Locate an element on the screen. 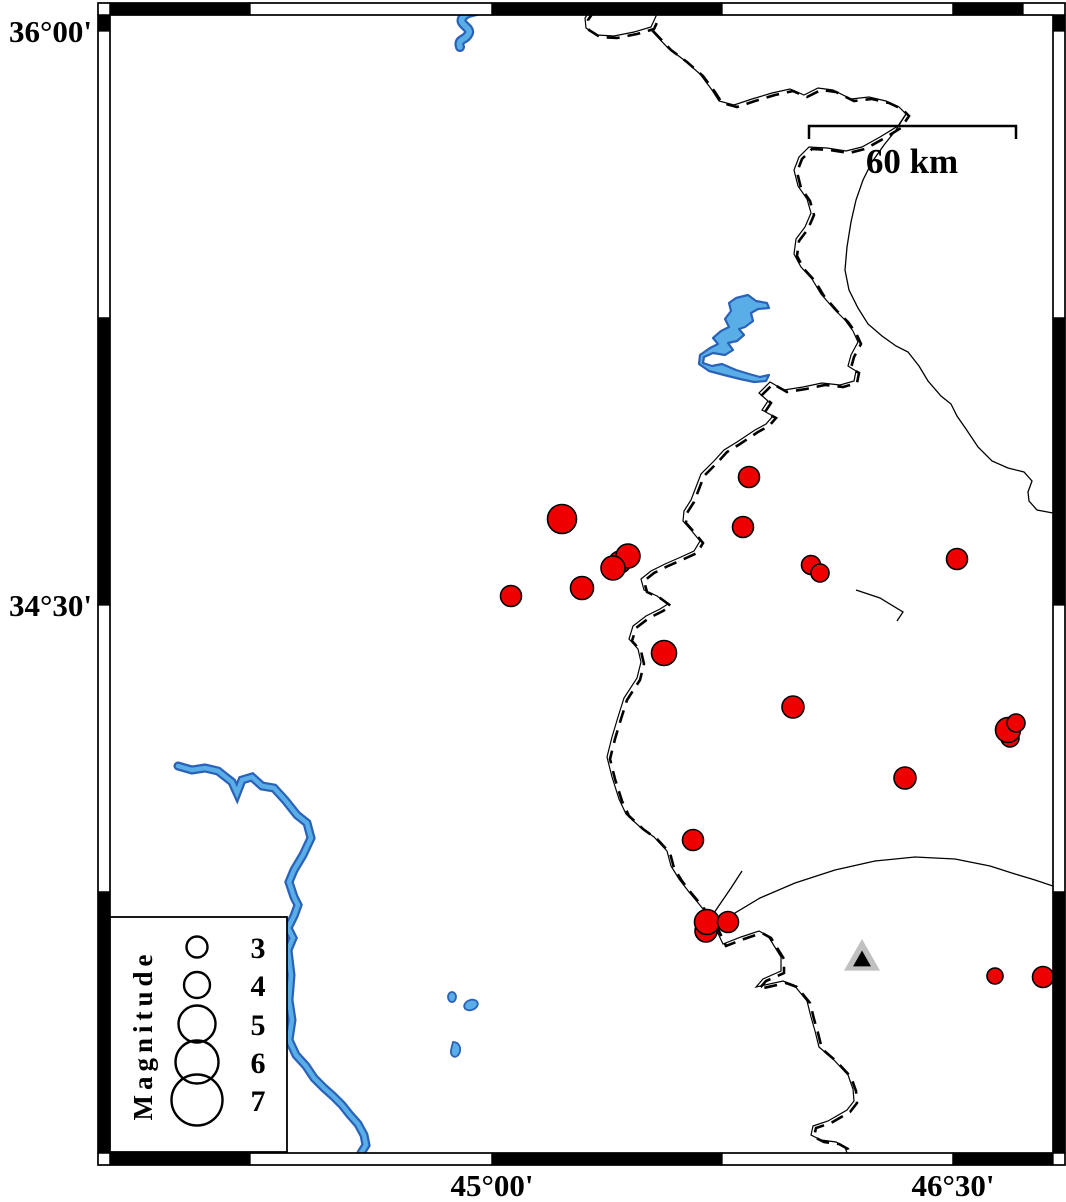 This screenshot has width=1066, height=1202. lon-label-46-30: 46°30' is located at coordinates (952, 1185).